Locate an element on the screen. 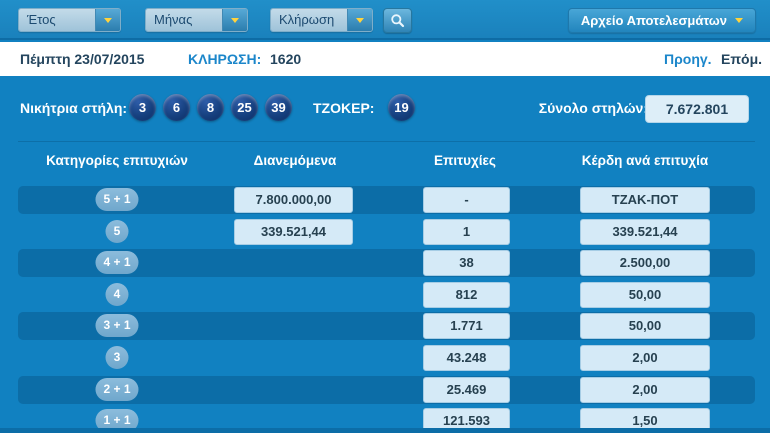 This screenshot has height=433, width=770. next-draw-link: Επόμ. is located at coordinates (742, 59).